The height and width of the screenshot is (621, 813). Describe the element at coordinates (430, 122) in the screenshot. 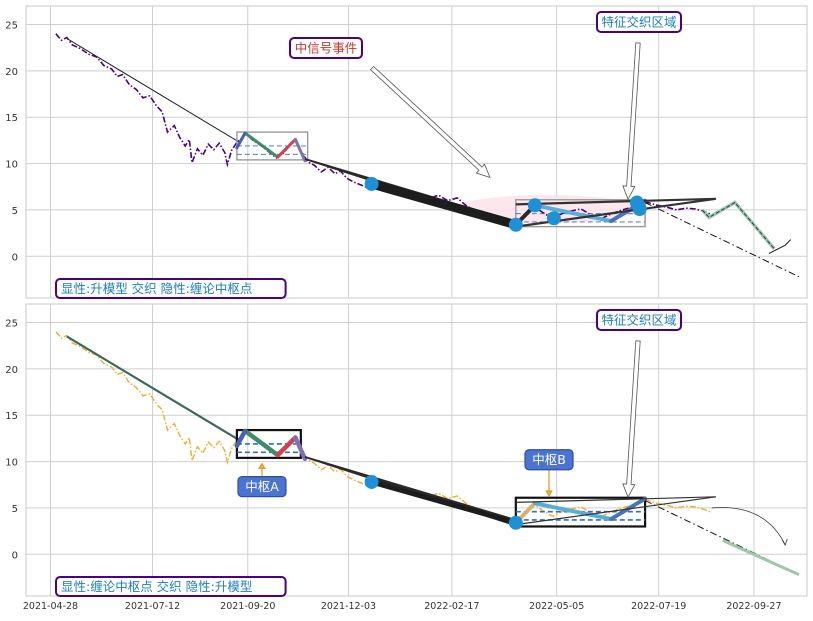

I see `event-arrow` at that location.